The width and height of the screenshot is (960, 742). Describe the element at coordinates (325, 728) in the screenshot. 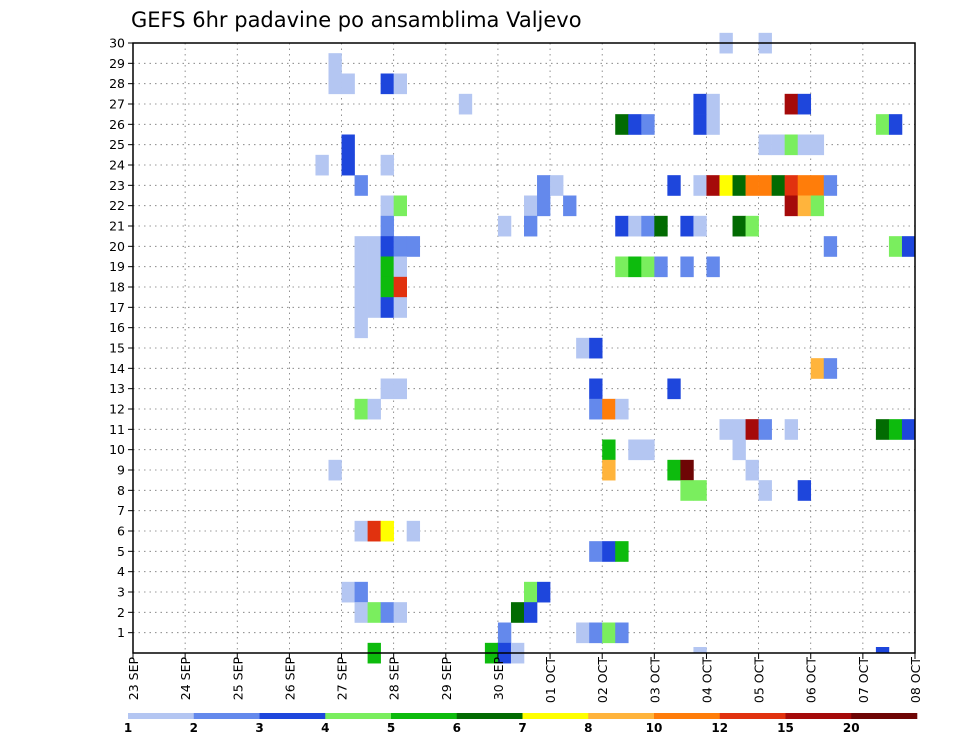

I see `legend-label: 4` at that location.